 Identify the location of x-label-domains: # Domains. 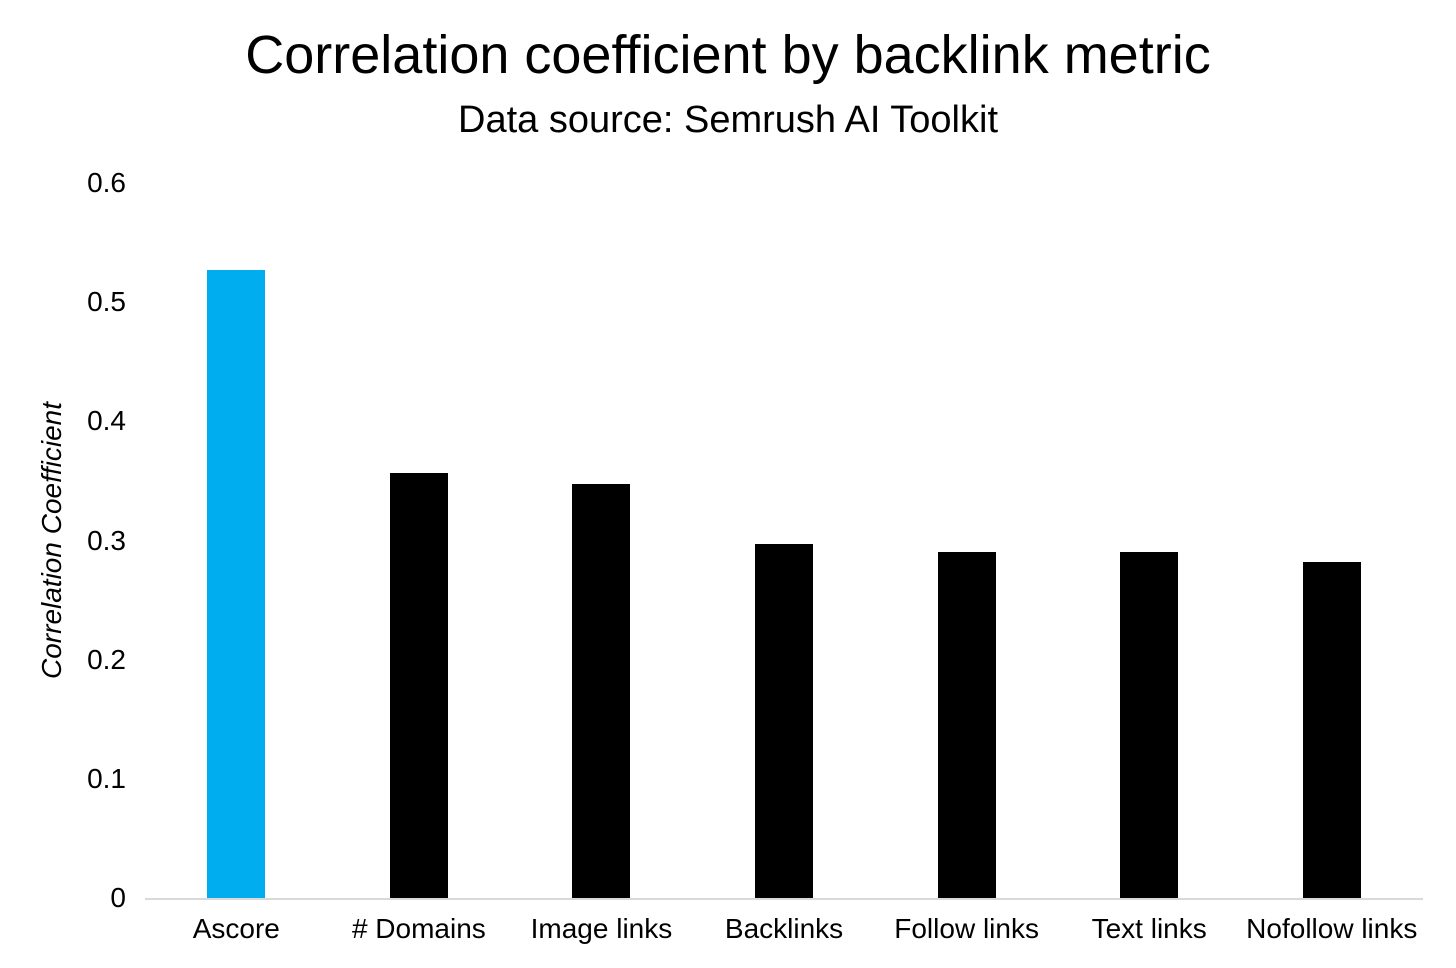
(418, 928).